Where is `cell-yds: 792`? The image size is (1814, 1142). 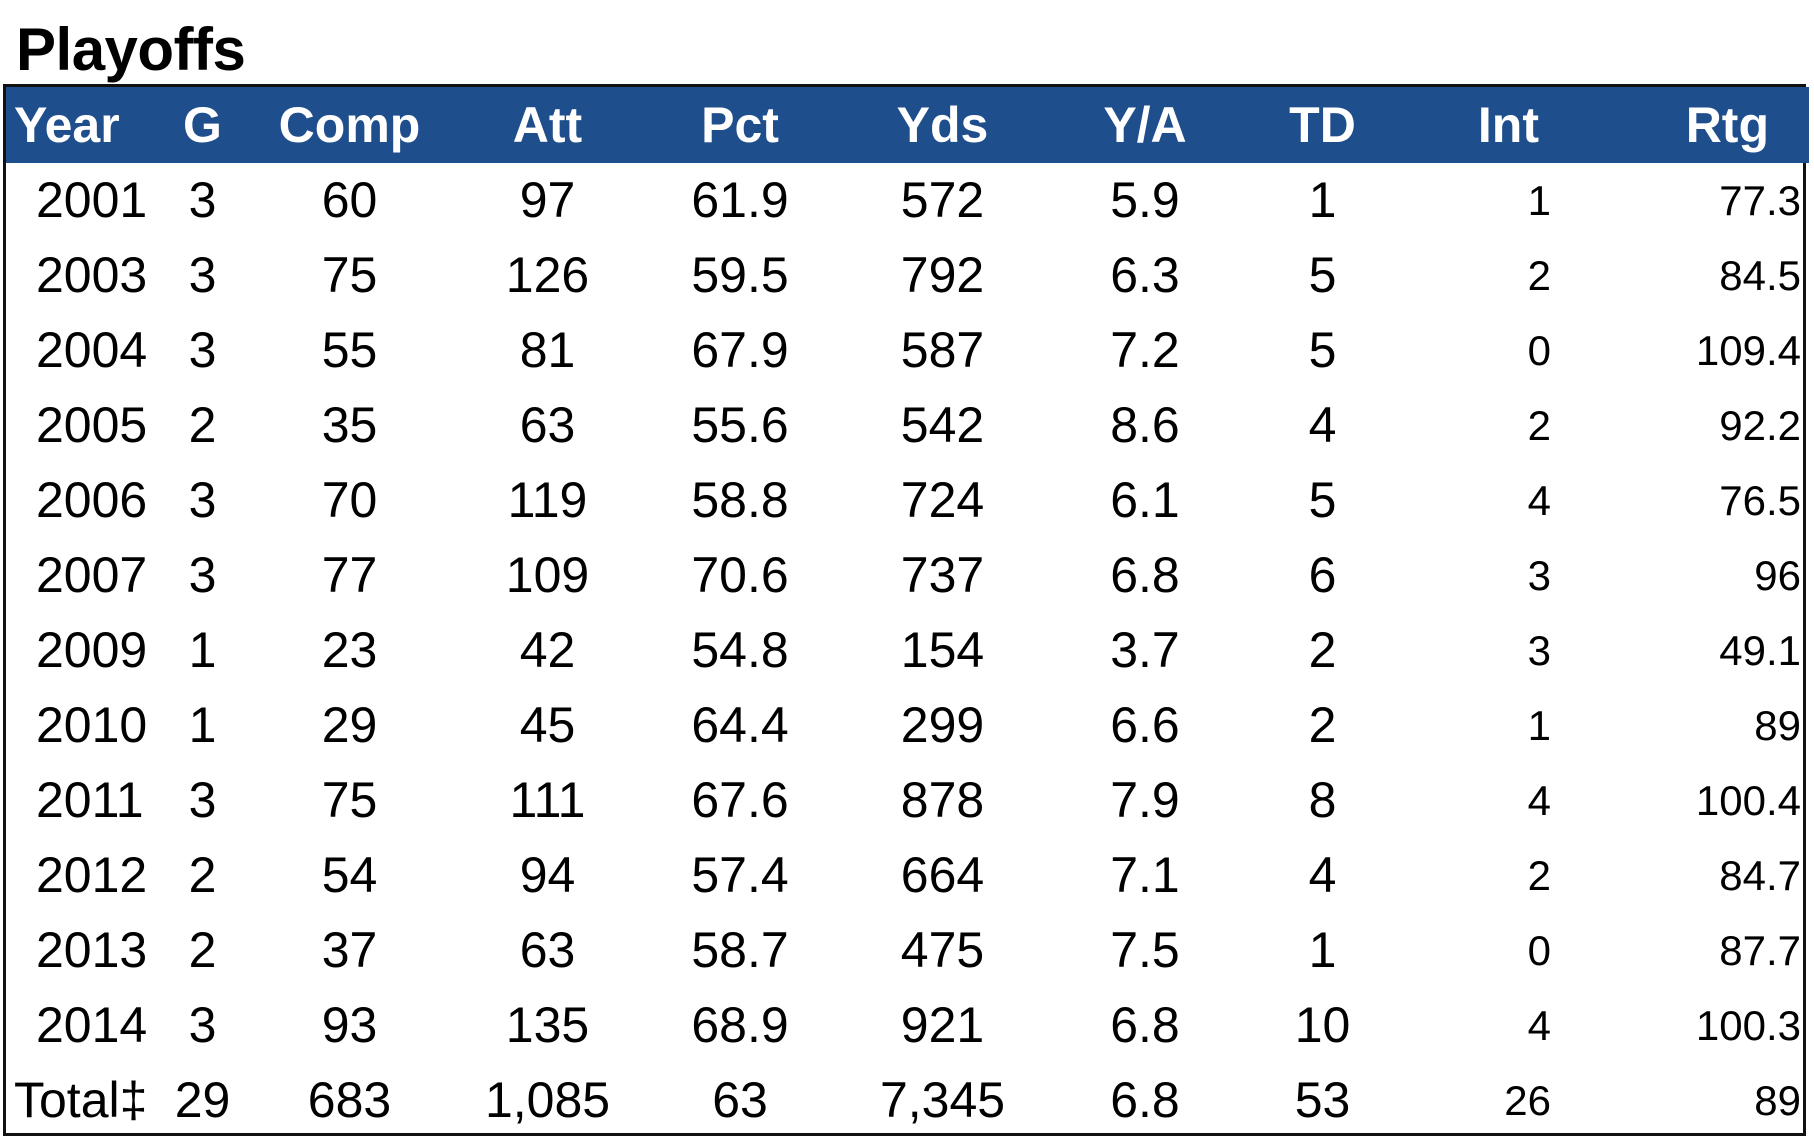
cell-yds: 792 is located at coordinates (942, 275).